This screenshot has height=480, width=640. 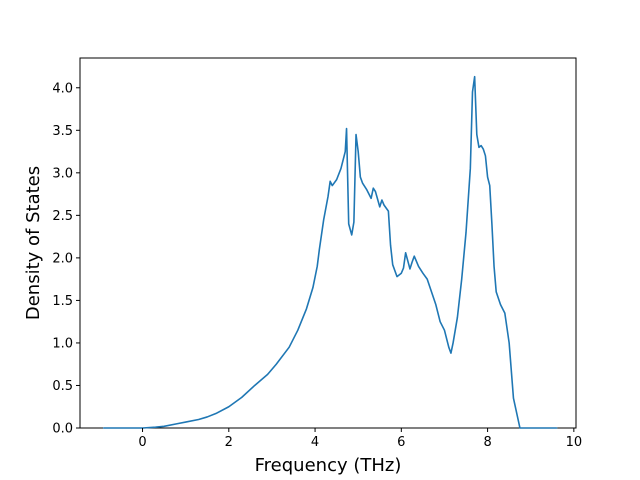 I want to click on y-axis-ticks: 0.0 0.5 1.0 1.5 2.0 2.5 3.0 3.5 4.0, so click(x=66, y=259).